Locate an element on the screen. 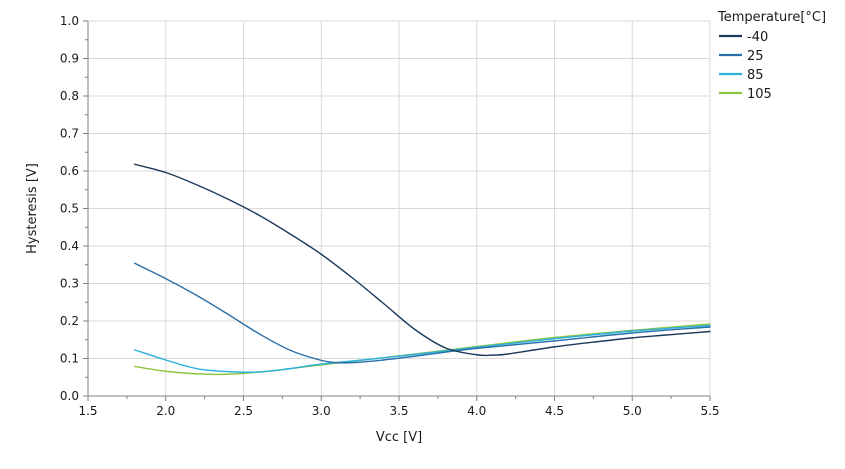  y-tick-label: 0.6 is located at coordinates (69, 171).